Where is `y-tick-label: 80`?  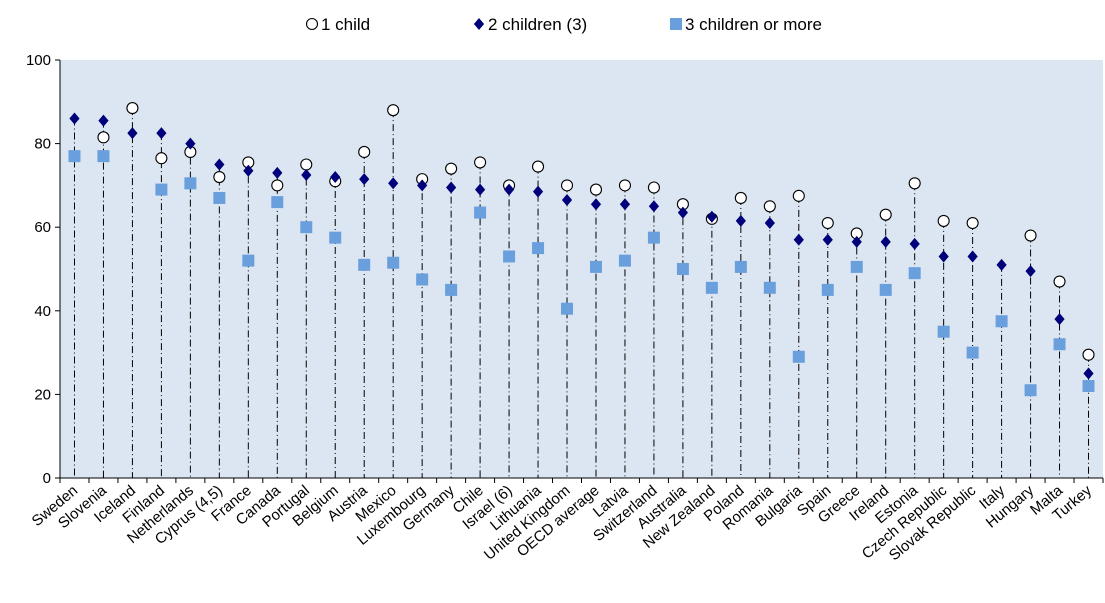
y-tick-label: 80 is located at coordinates (42, 144).